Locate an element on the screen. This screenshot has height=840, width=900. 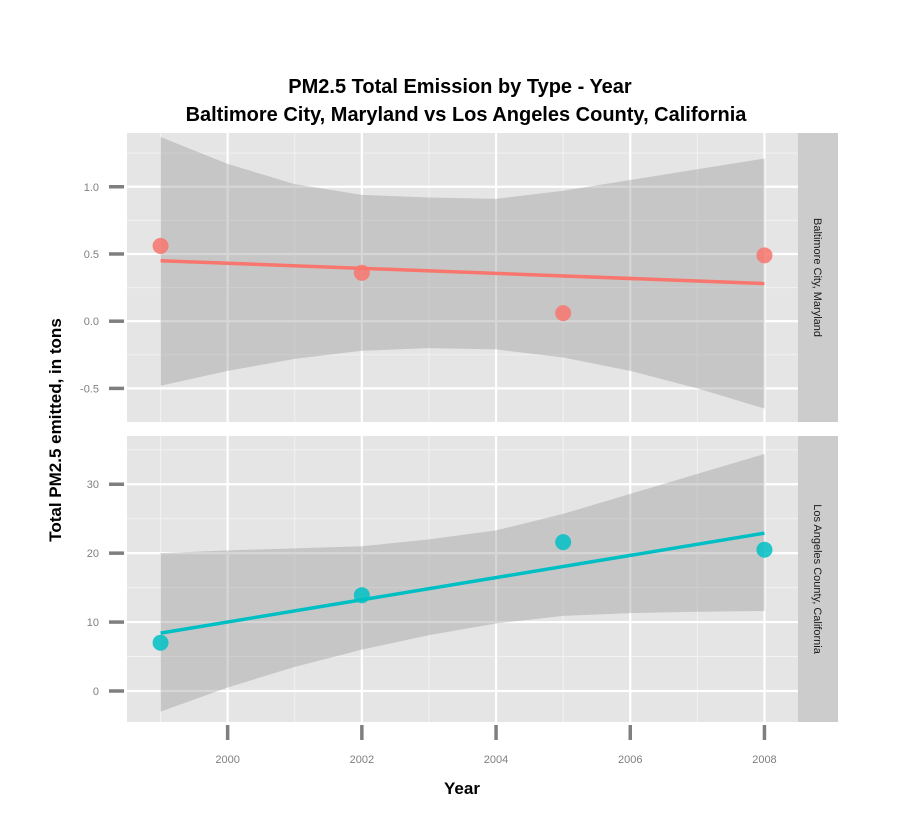
x-tick-label: 2006 is located at coordinates (630, 760).